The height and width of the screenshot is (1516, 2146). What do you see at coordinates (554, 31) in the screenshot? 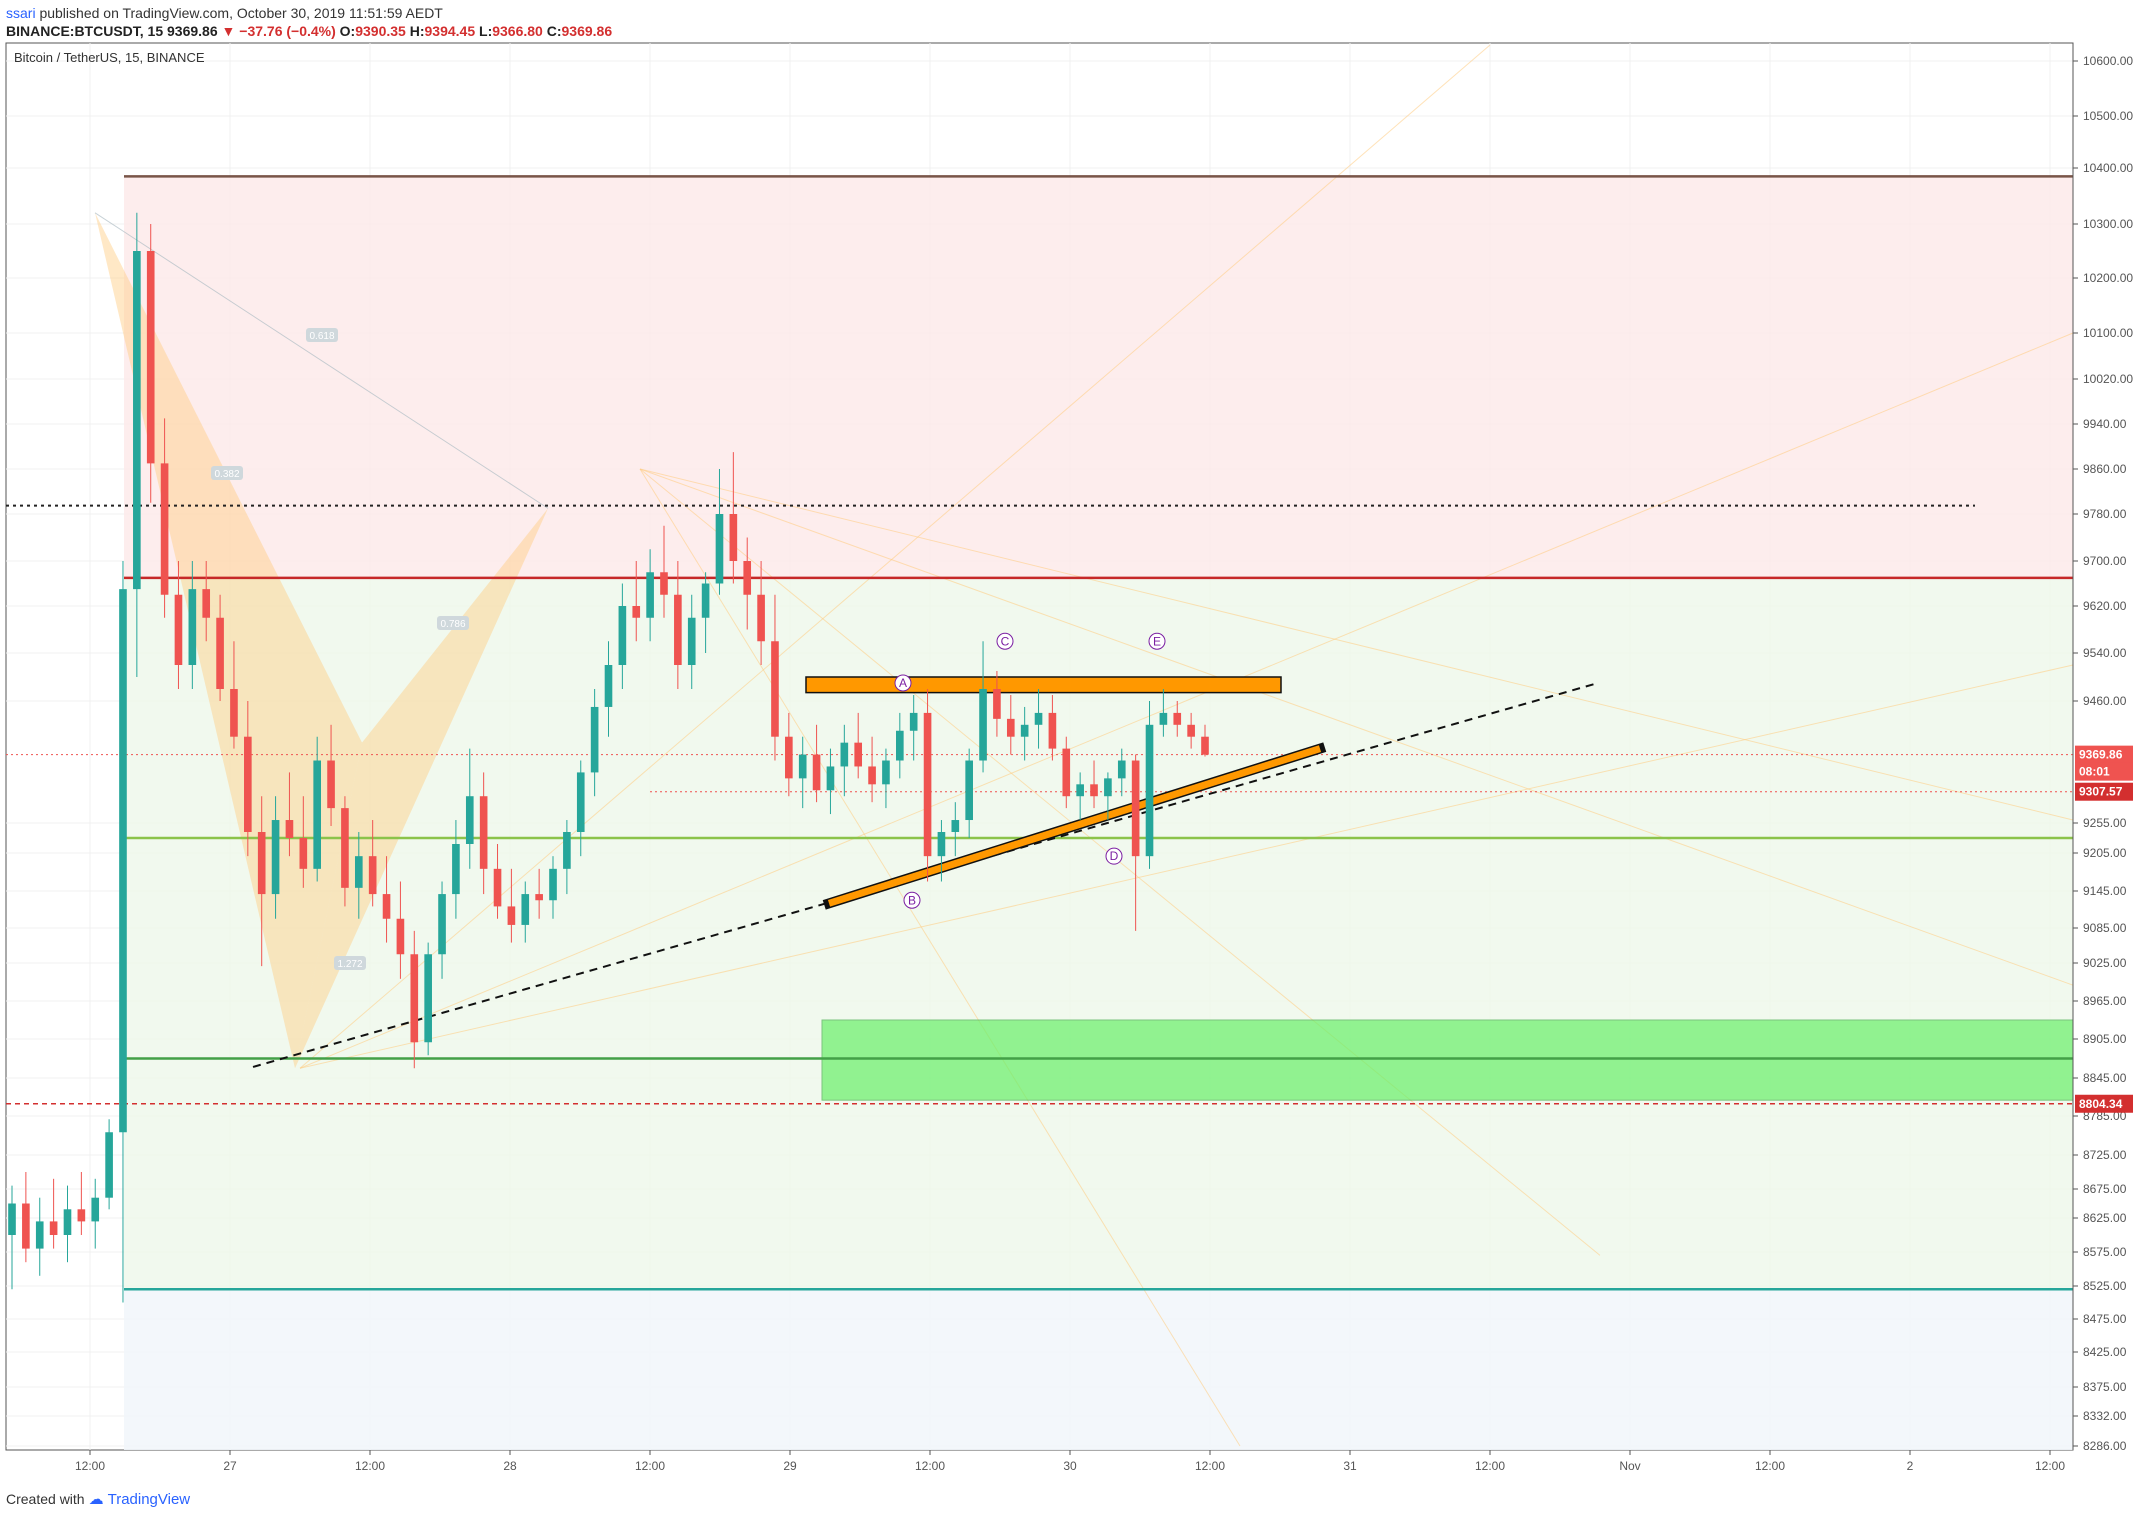
I see `close-label: C:` at bounding box center [554, 31].